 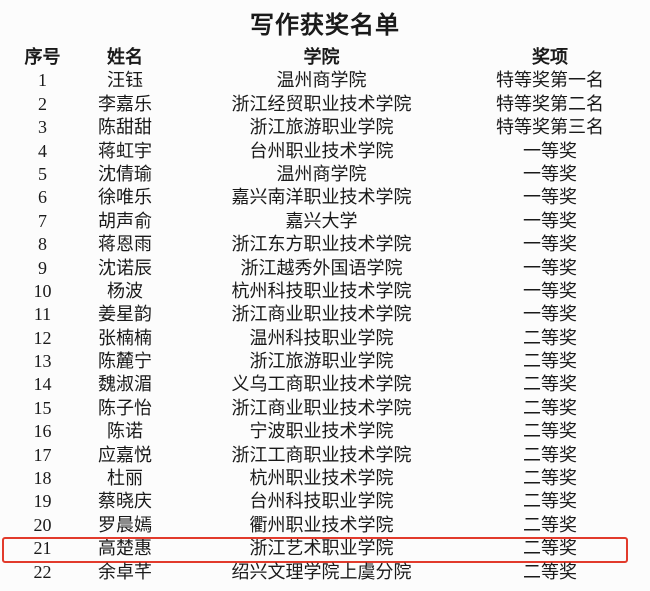 I want to click on cell-serial-number: 21, so click(x=42, y=548).